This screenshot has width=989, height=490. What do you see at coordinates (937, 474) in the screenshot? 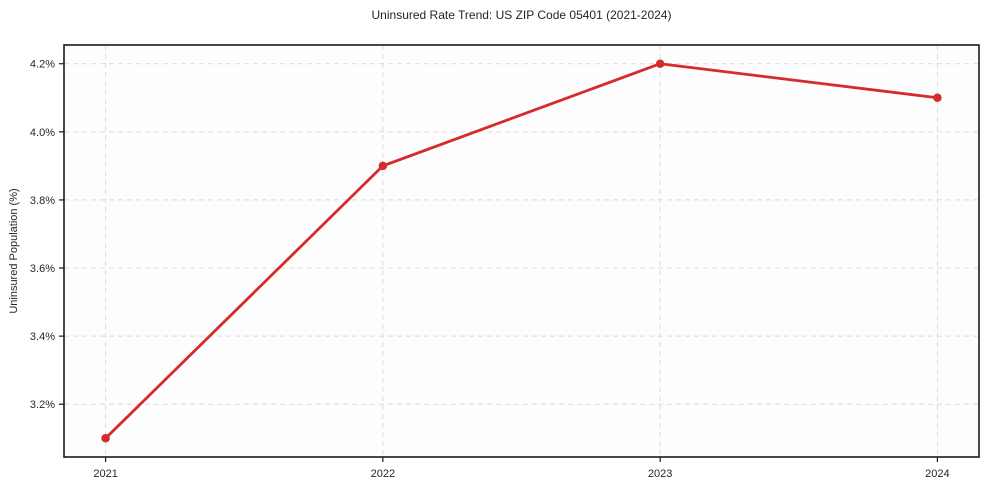
I see `x-tick-label: 2024` at bounding box center [937, 474].